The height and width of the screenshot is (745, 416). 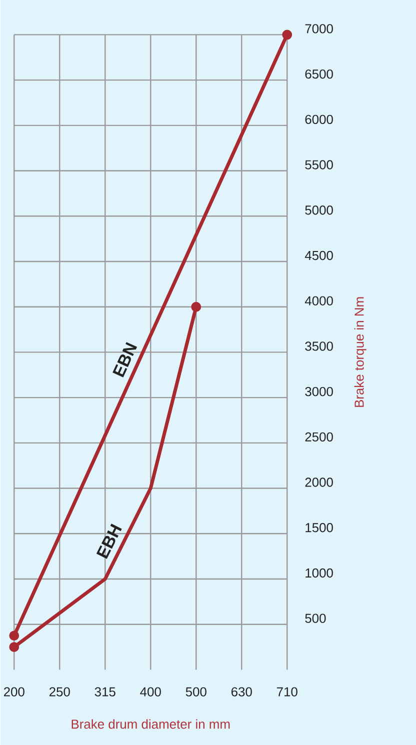 What do you see at coordinates (14, 691) in the screenshot?
I see `x-tick-label: 200` at bounding box center [14, 691].